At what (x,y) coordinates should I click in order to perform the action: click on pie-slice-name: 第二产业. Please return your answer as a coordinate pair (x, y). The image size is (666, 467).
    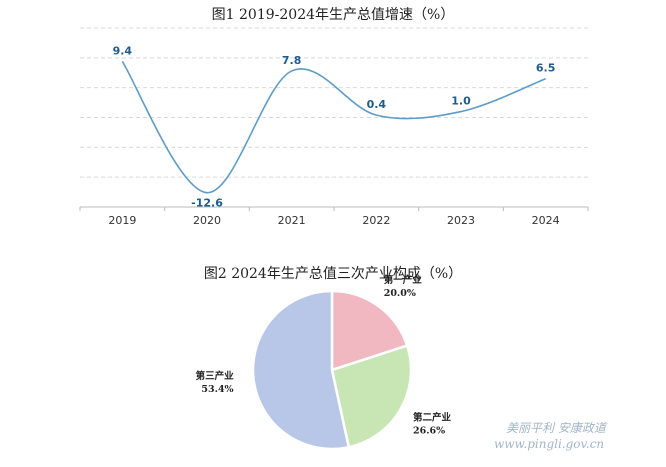
    Looking at the image, I should click on (432, 417).